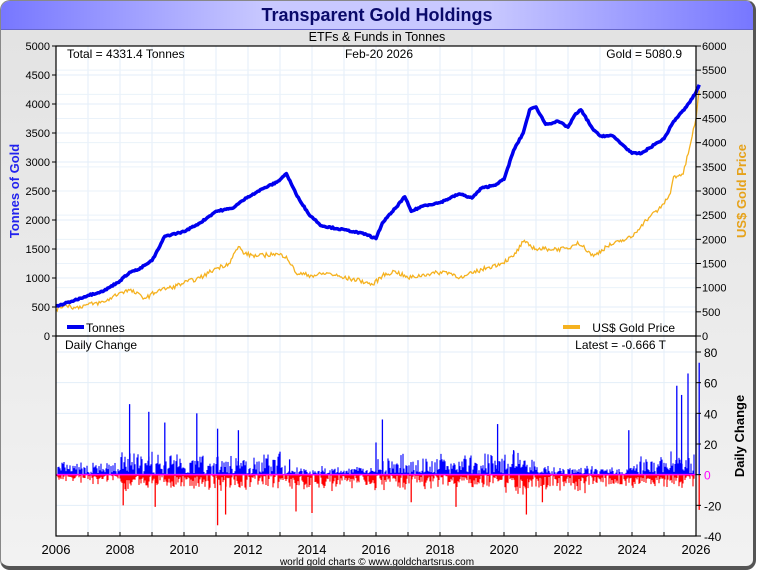  I want to click on daily-axis-tick-label: 40, so click(711, 414).